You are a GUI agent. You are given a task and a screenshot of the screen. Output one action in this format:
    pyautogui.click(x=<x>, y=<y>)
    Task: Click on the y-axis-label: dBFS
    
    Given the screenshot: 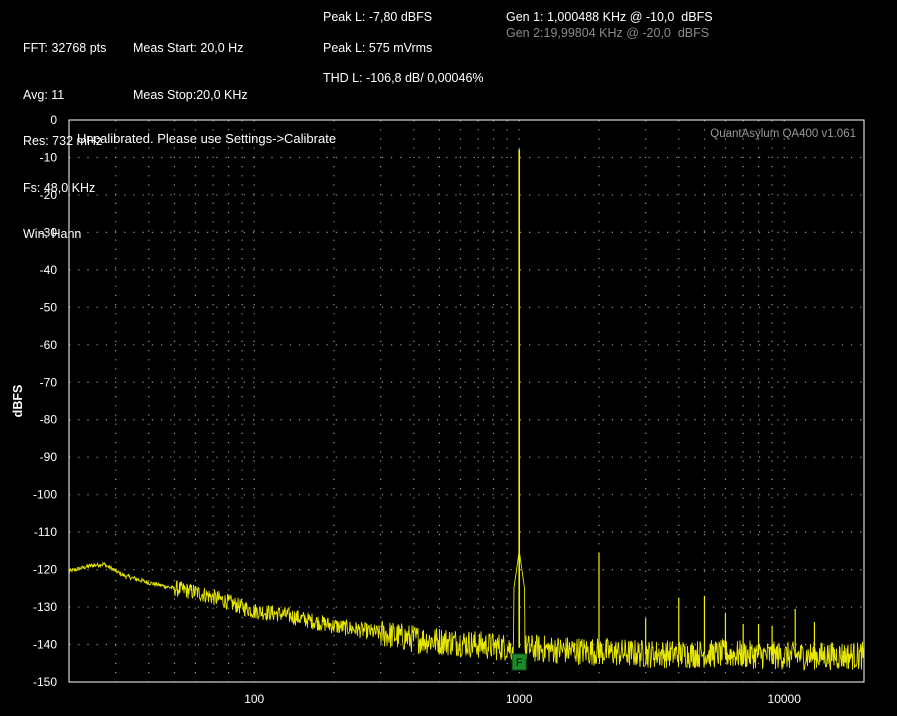 What is the action you would take?
    pyautogui.click(x=18, y=401)
    